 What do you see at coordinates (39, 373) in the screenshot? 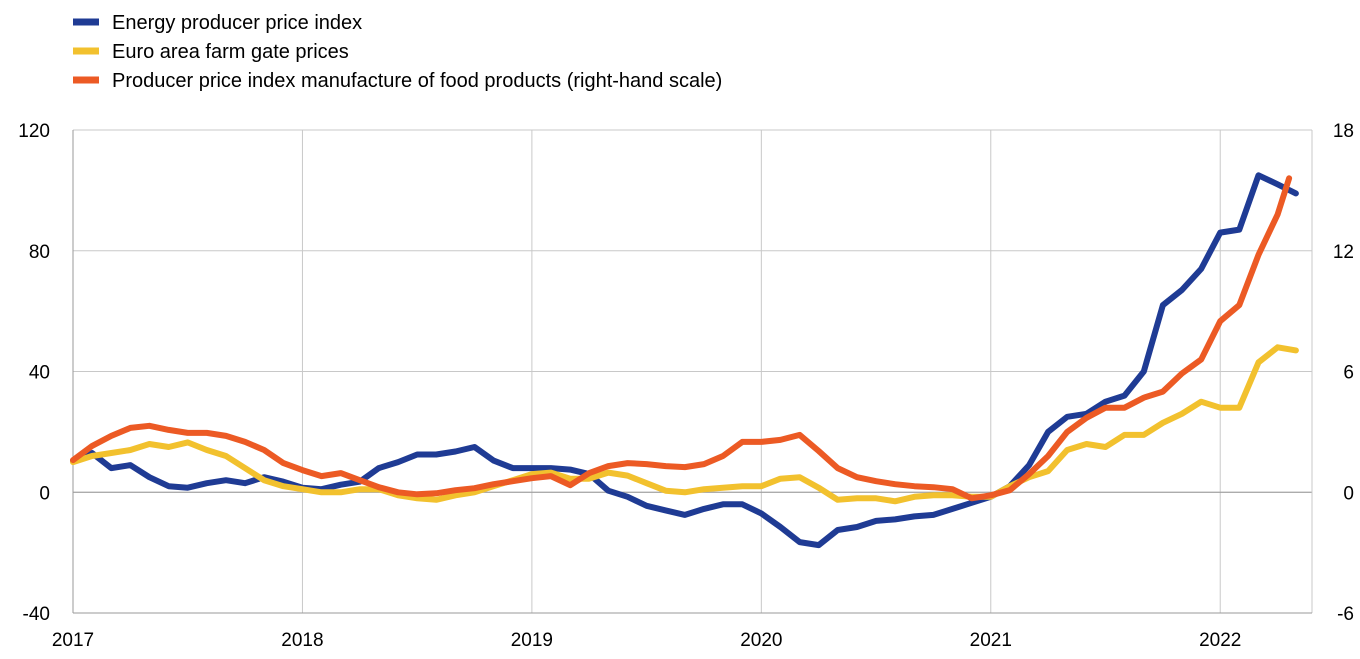
I see `y-left-tick-label: 40` at bounding box center [39, 373].